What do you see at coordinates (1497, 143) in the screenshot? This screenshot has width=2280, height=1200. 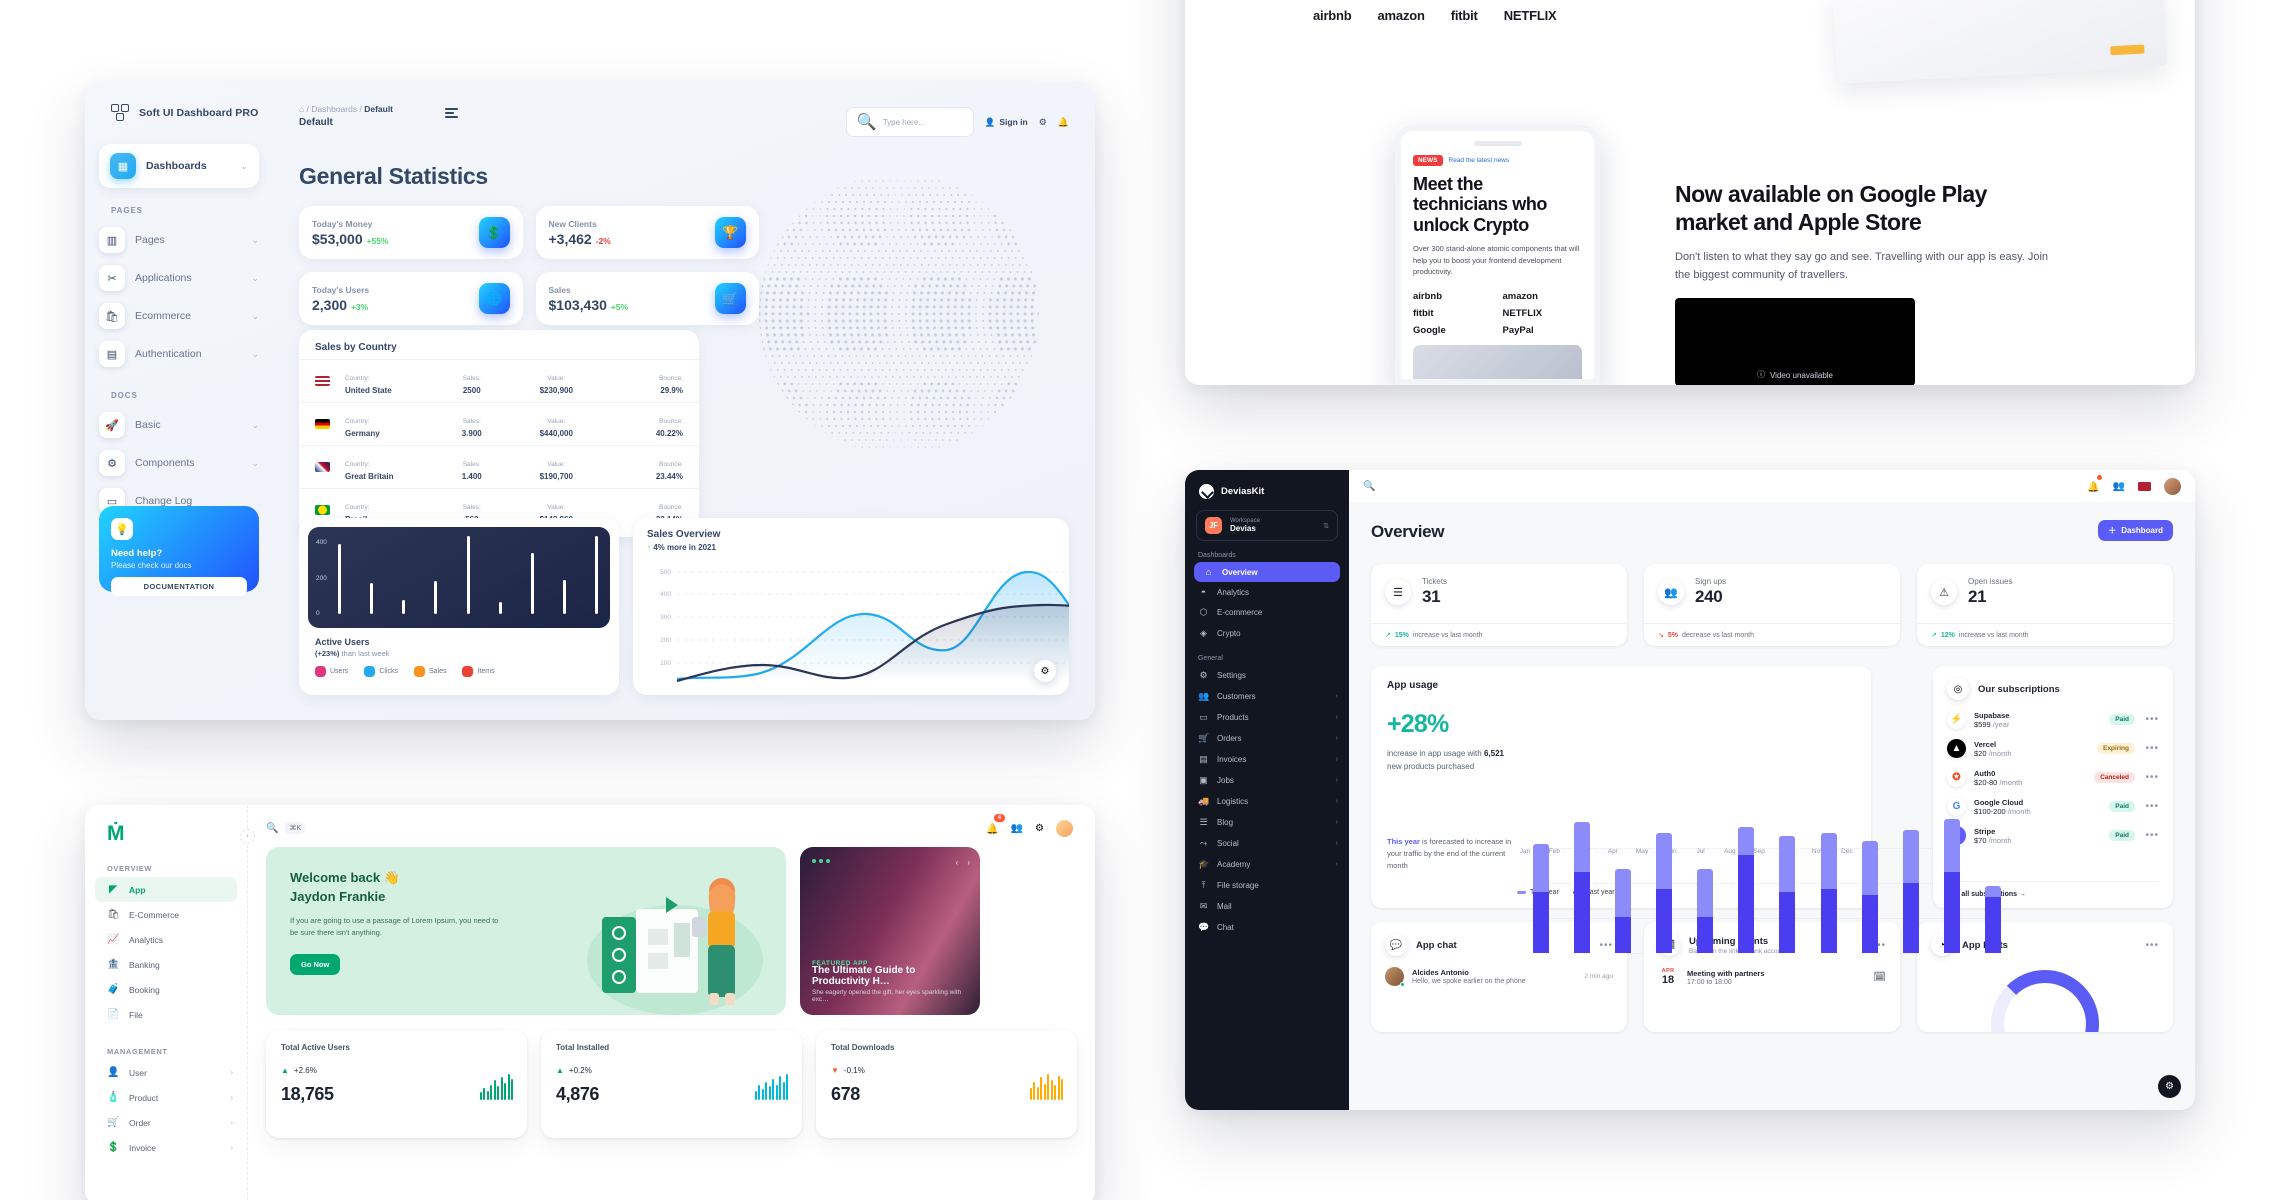 I see `phone-notch` at bounding box center [1497, 143].